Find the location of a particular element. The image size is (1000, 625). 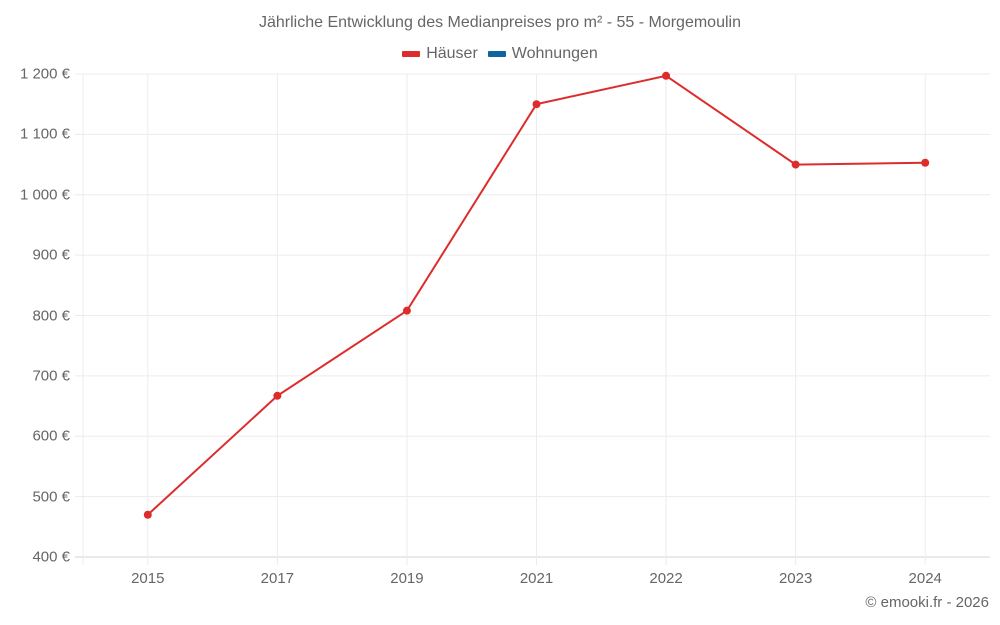

legend: Häuser Wohnungen is located at coordinates (500, 54).